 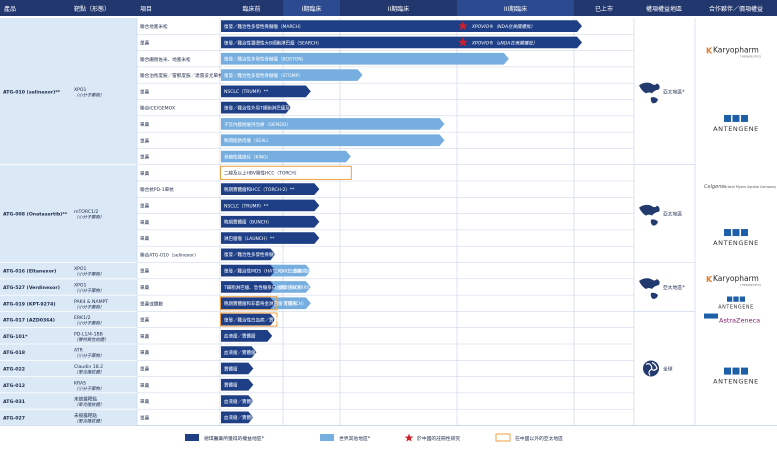 What do you see at coordinates (259, 189) in the screenshot?
I see `pipeline-bar-label: 晚期實體瘤和HCC（TORCH-2）**` at bounding box center [259, 189].